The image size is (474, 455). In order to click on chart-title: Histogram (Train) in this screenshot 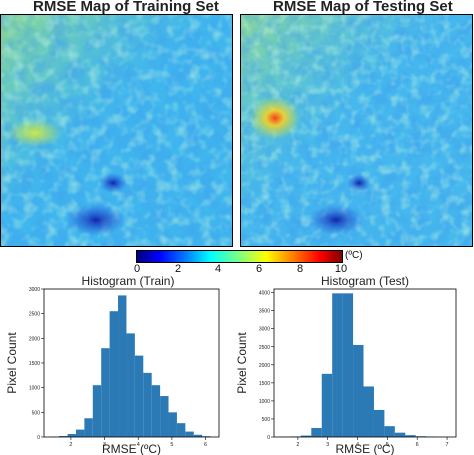, I will do `click(128, 281)`.